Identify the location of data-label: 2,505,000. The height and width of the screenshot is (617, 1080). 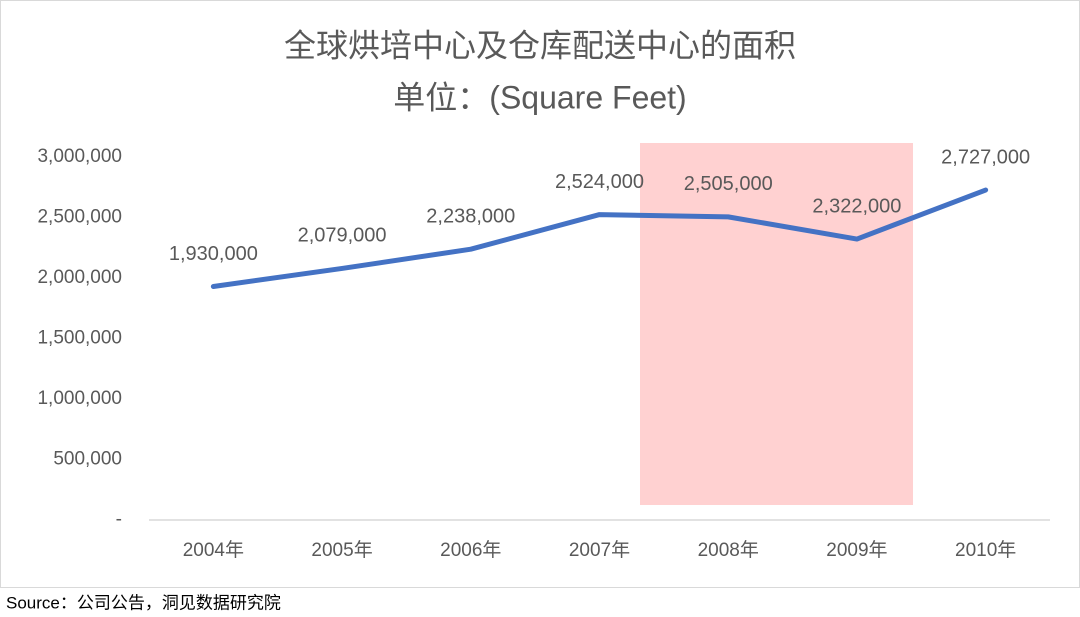
(728, 184).